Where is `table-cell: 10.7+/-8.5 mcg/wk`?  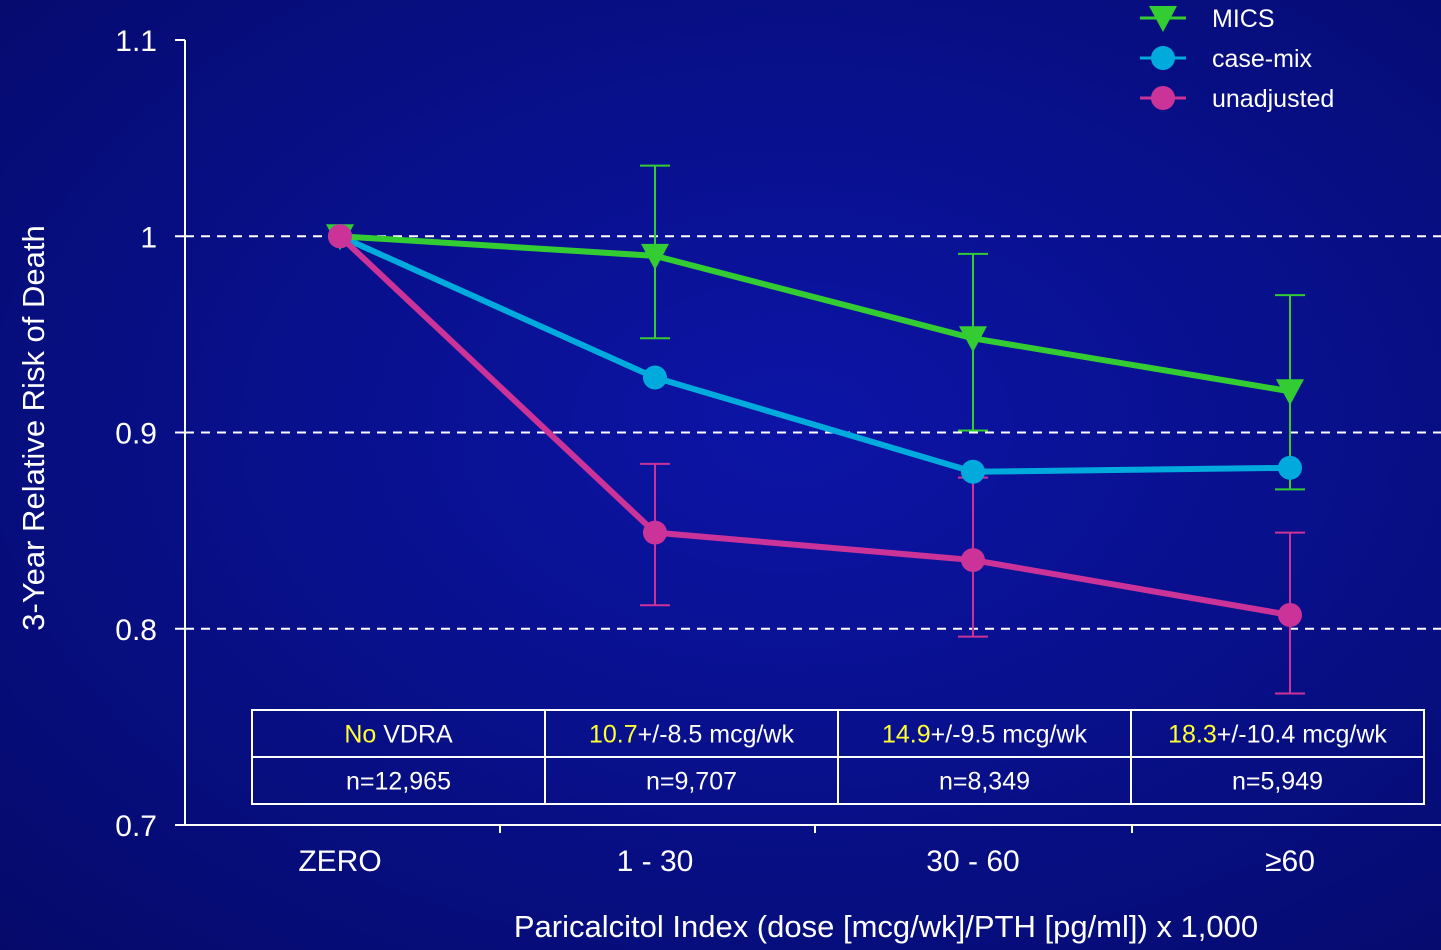
table-cell: 10.7+/-8.5 mcg/wk is located at coordinates (691, 735).